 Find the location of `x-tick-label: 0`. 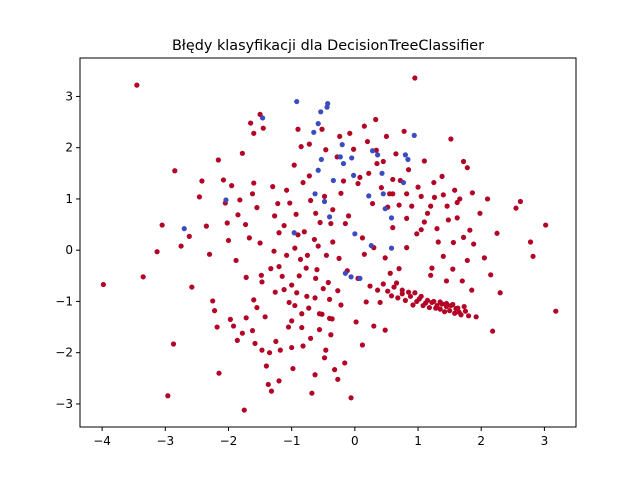

x-tick-label: 0 is located at coordinates (355, 441).